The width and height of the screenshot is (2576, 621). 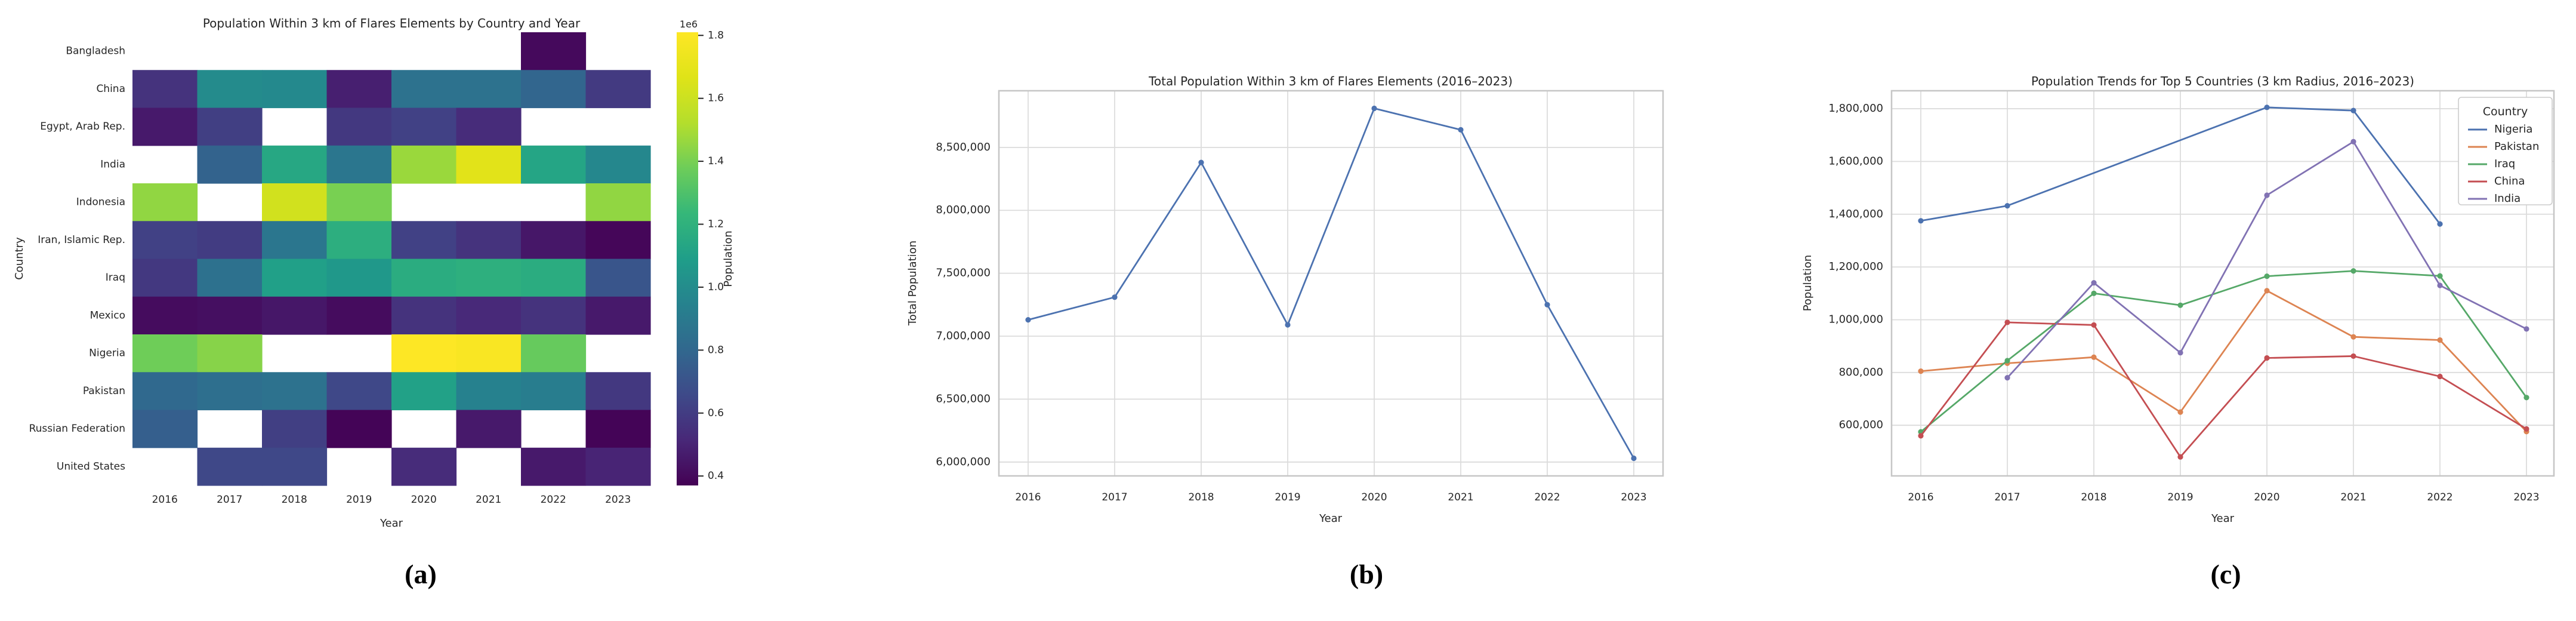 I want to click on y-tick-label: United States, so click(x=91, y=466).